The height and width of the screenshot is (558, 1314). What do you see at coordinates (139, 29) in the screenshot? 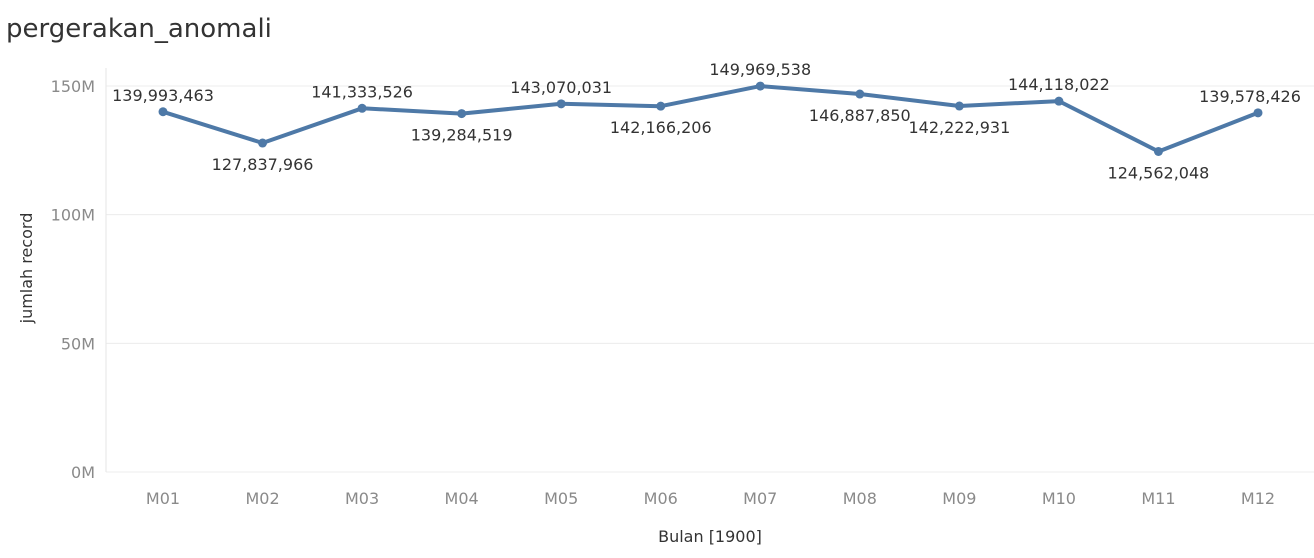
I see `chart-title: pergerakan_anomali` at bounding box center [139, 29].